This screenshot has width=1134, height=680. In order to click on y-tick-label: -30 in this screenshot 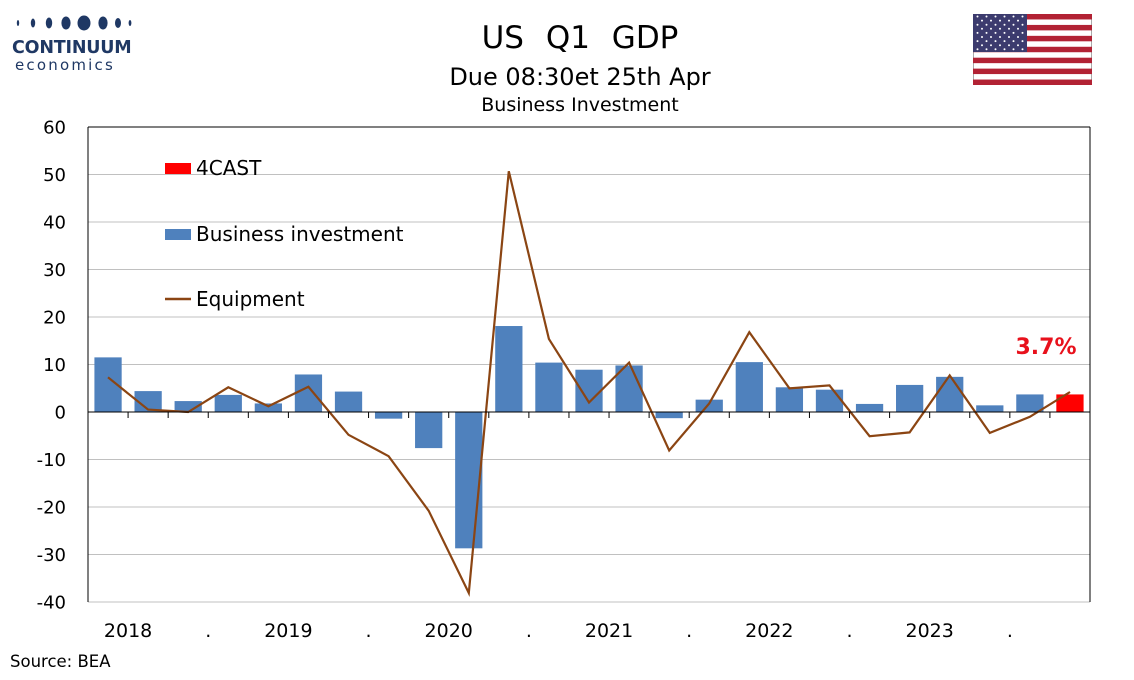, I will do `click(51, 555)`.